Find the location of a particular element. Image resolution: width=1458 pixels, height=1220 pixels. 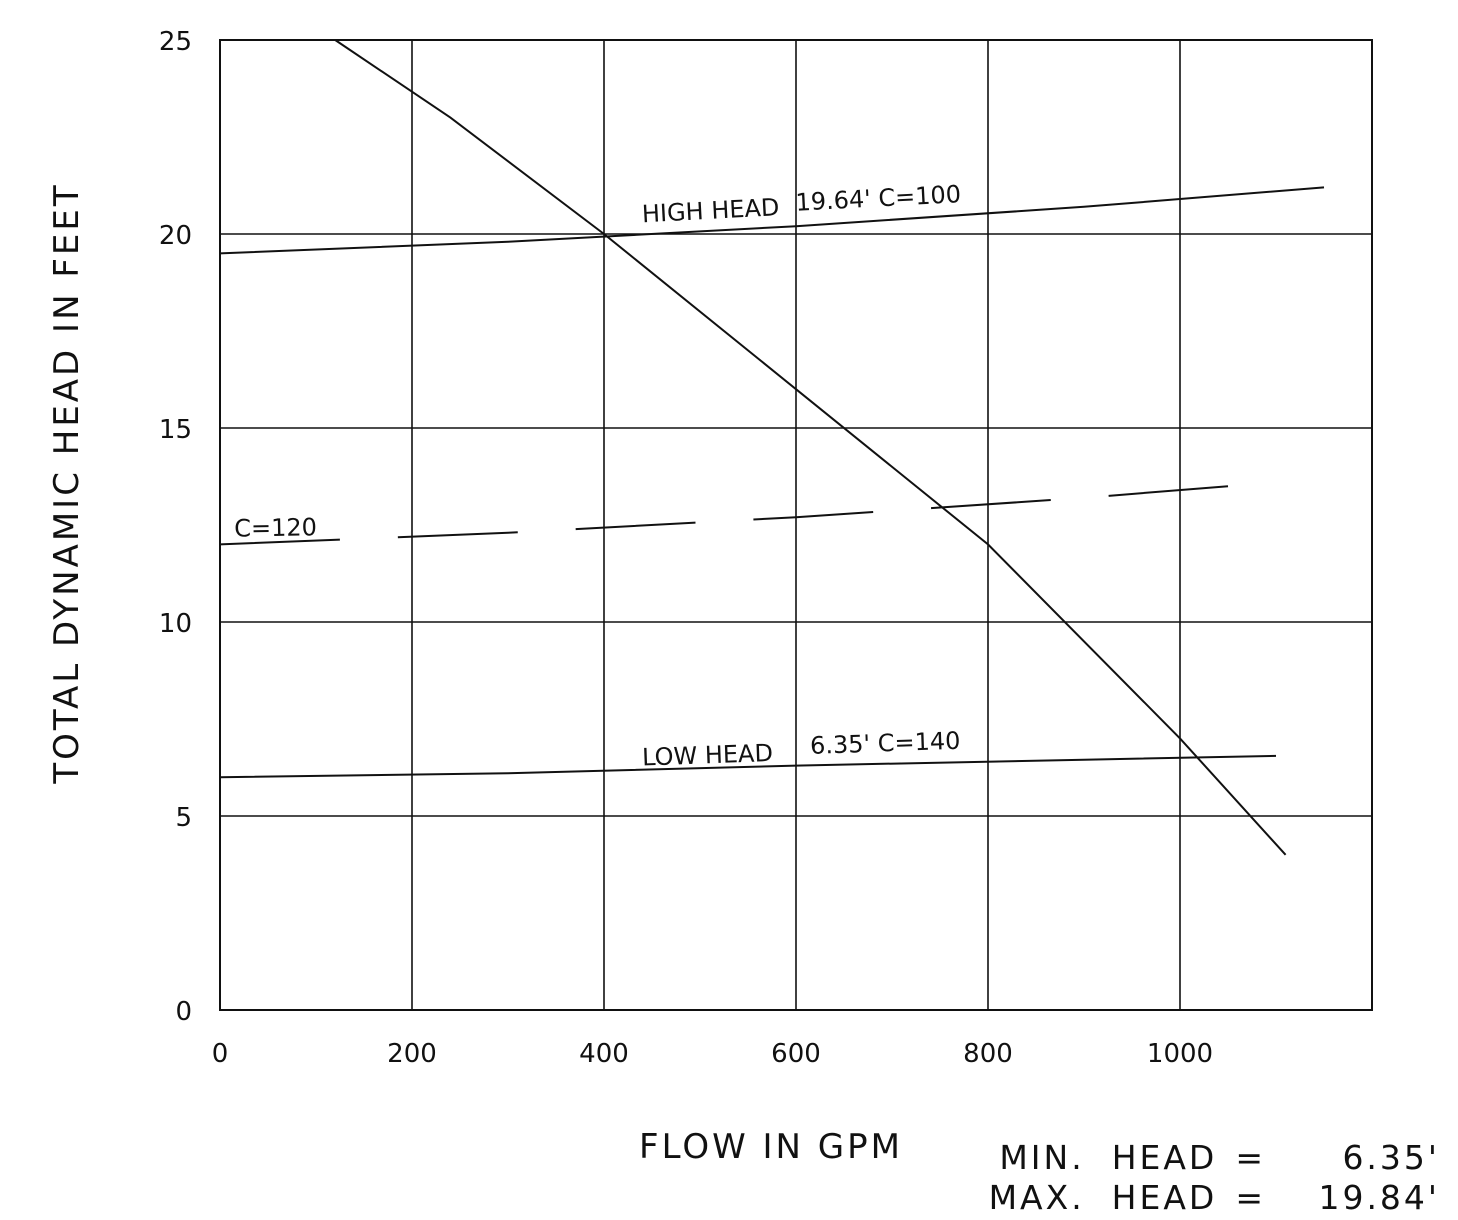

min-head-value: 6.35' is located at coordinates (1391, 1157).